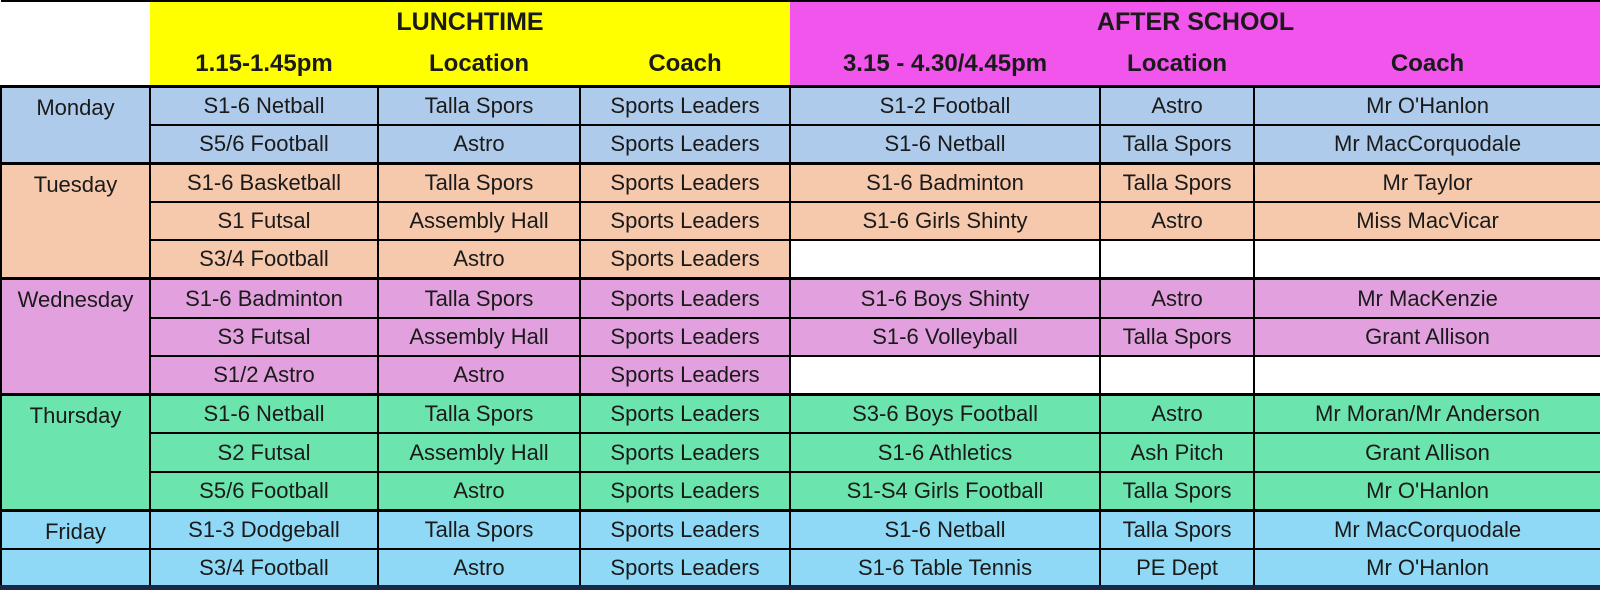  I want to click on after-activity-cell: S3-6 Boys Football, so click(945, 414).